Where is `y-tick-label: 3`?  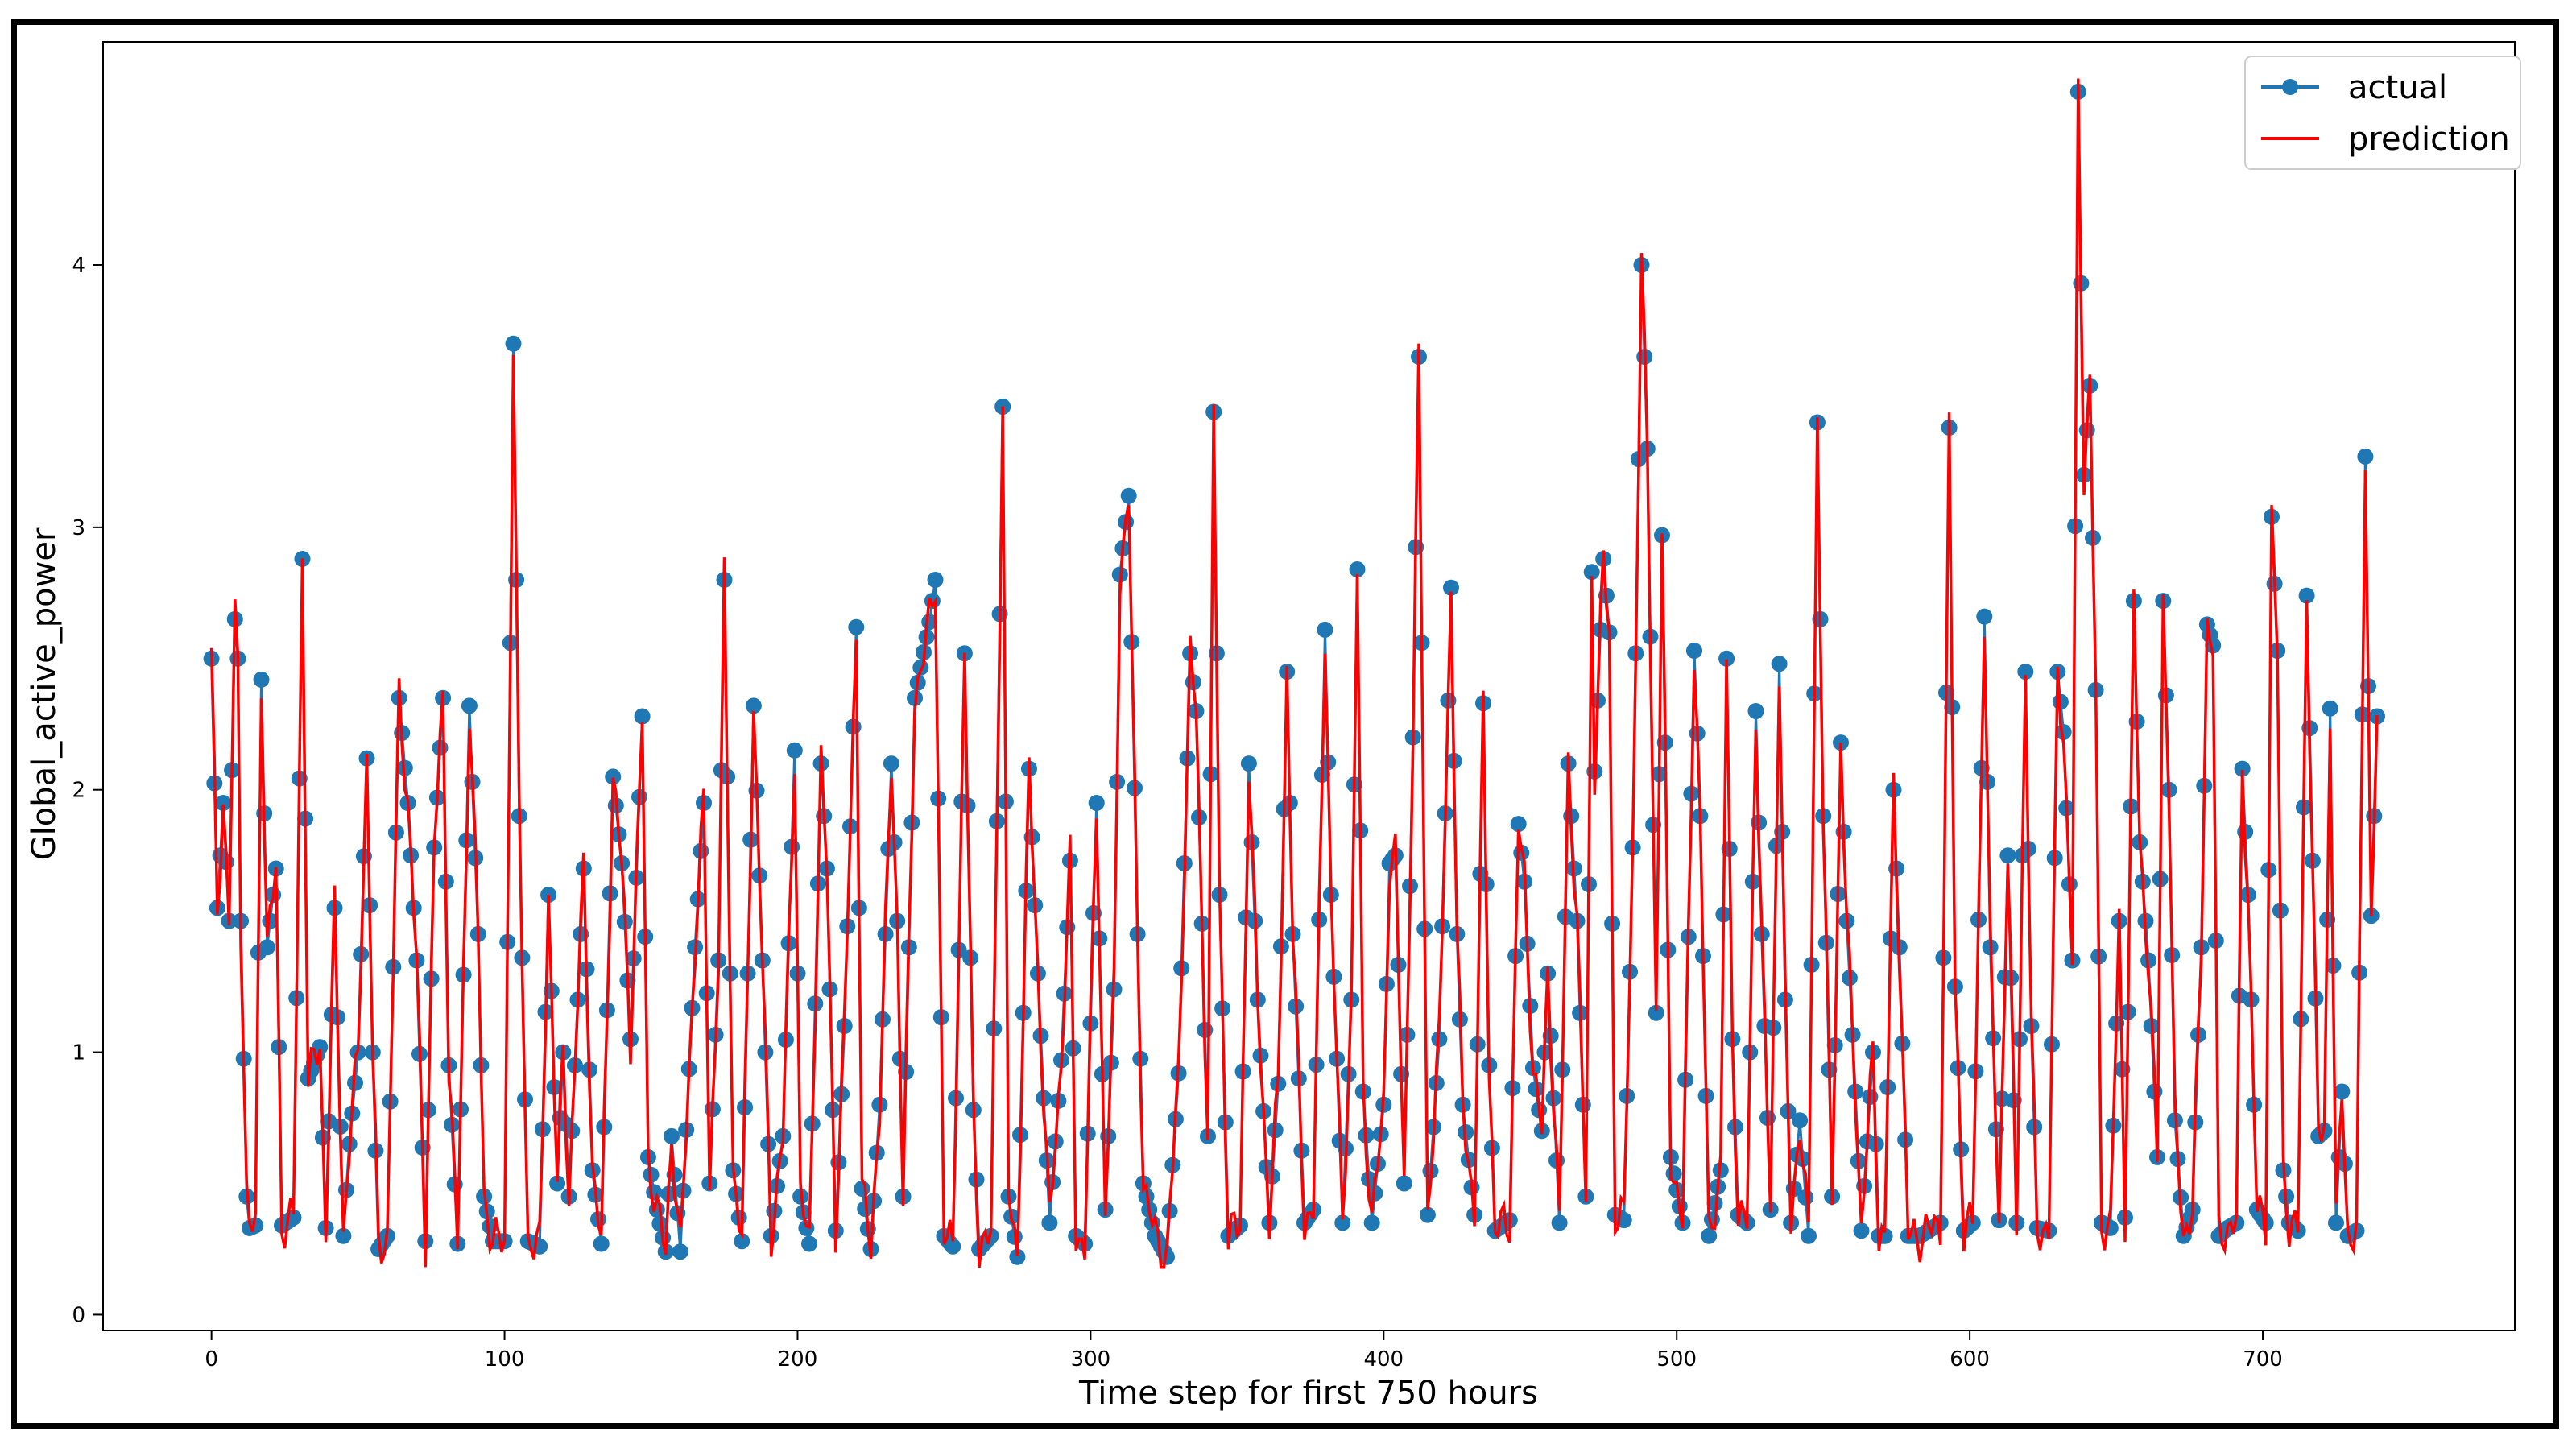 y-tick-label: 3 is located at coordinates (79, 528).